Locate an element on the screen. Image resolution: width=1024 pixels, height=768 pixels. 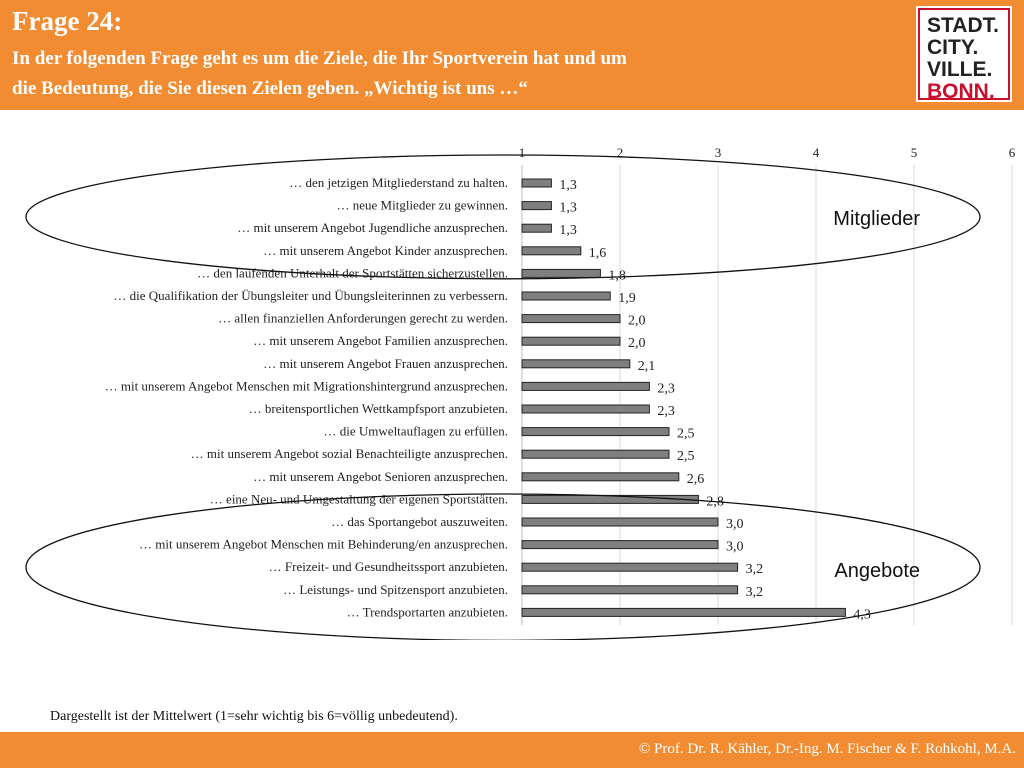
logo-line3: VILLE. is located at coordinates (960, 69).